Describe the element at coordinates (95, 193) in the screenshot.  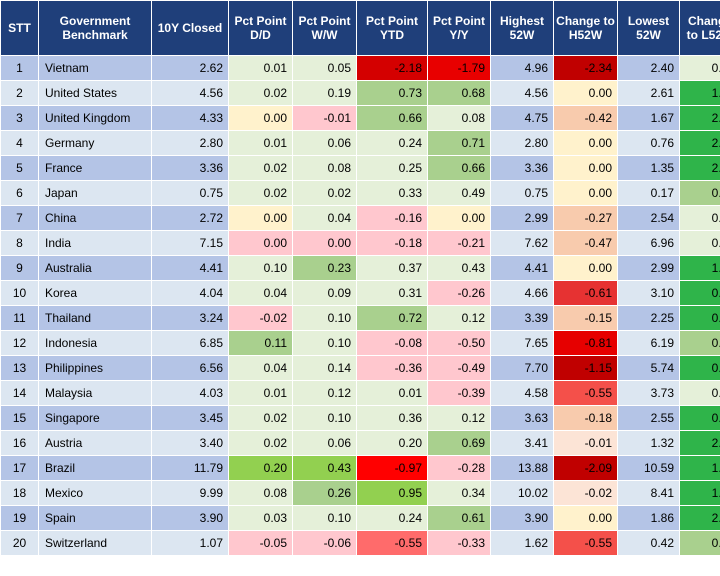
I see `cell-benchmark: Japan` at that location.